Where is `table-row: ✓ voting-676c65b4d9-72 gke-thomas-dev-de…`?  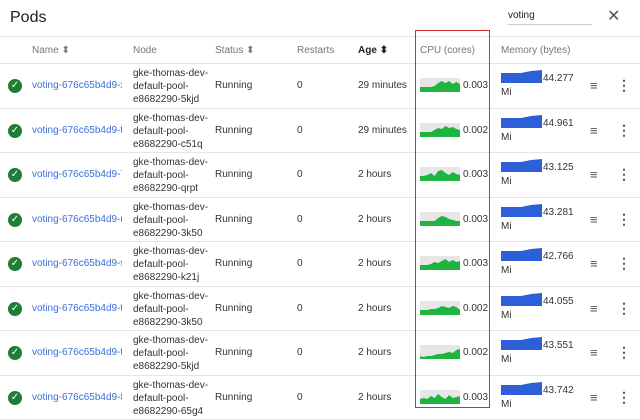
table-row: ✓ voting-676c65b4d9-72 gke-thomas-dev-de… is located at coordinates (320, 175).